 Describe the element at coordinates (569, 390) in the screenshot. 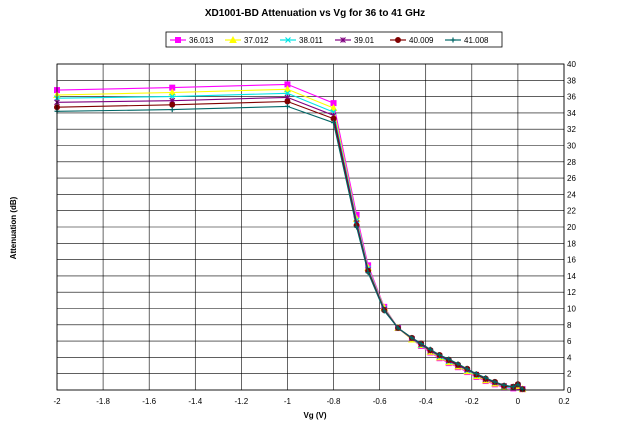

I see `y-tick-label: 0` at that location.